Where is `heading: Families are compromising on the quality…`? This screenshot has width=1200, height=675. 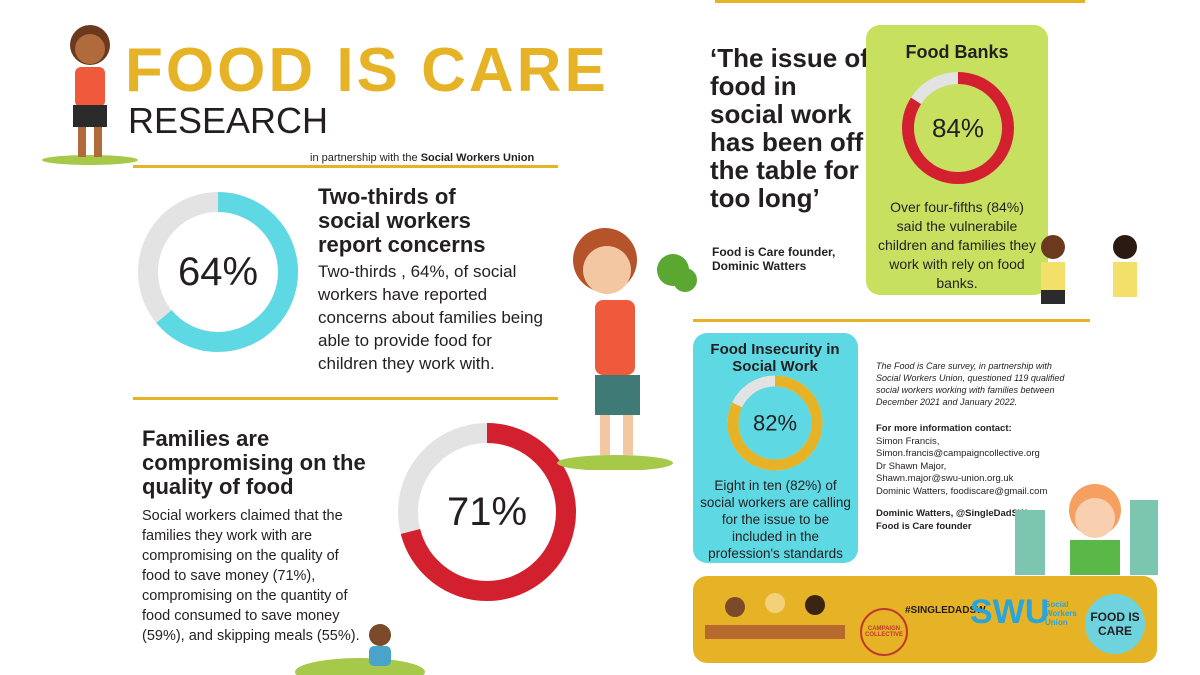
heading: Families are compromising on the quality… is located at coordinates (254, 462).